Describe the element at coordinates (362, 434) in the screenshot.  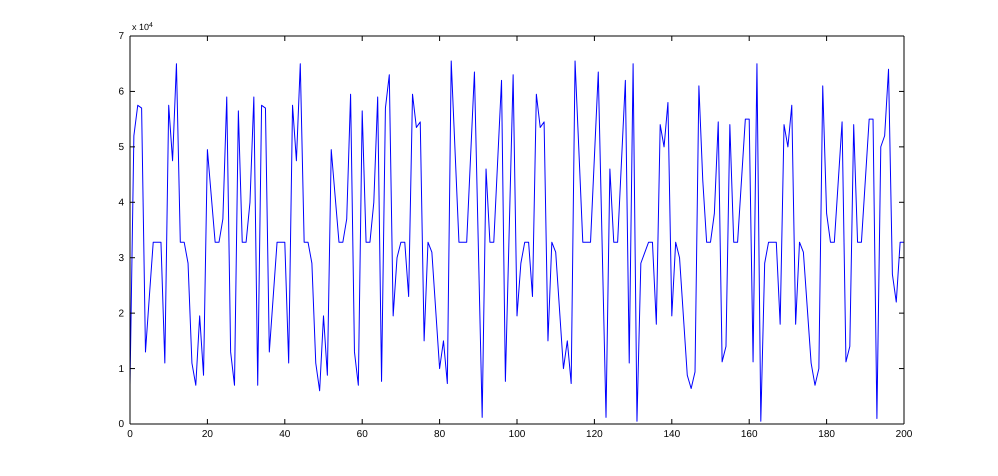
I see `x-tick-label: 60` at that location.